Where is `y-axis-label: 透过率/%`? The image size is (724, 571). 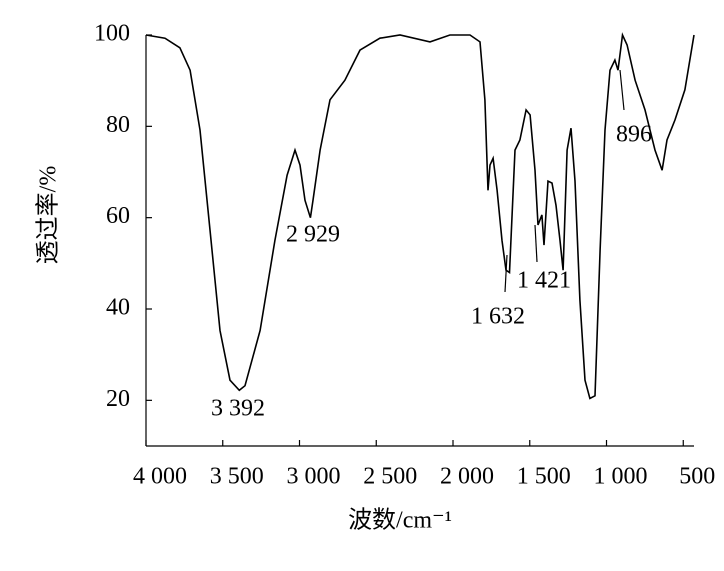 y-axis-label: 透过率/% is located at coordinates (48, 215).